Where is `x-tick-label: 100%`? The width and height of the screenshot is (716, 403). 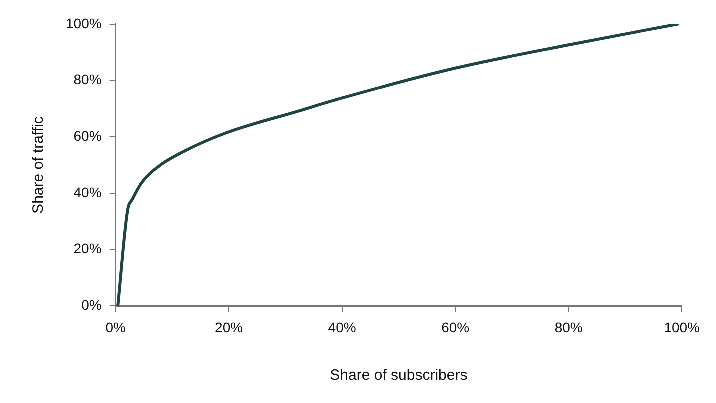 x-tick-label: 100% is located at coordinates (682, 327).